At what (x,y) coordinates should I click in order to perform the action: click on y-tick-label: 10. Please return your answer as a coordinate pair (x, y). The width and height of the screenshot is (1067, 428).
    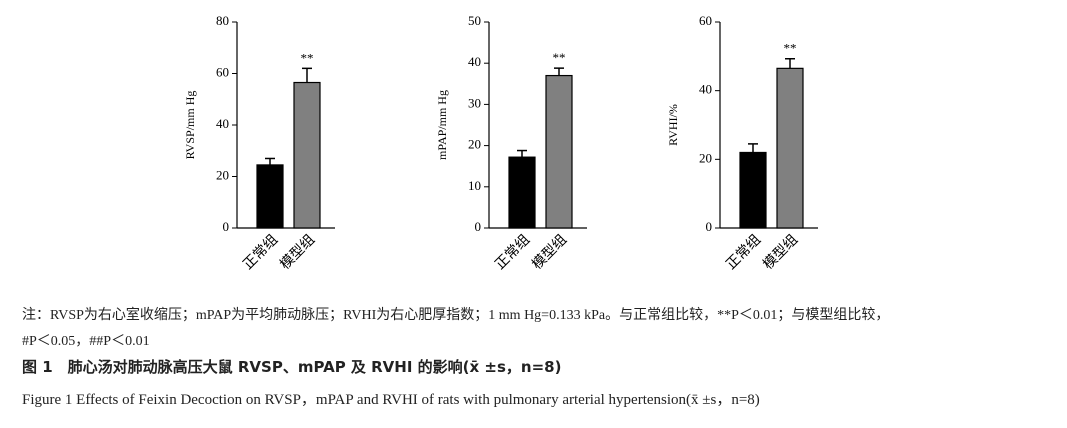
    Looking at the image, I should click on (474, 185).